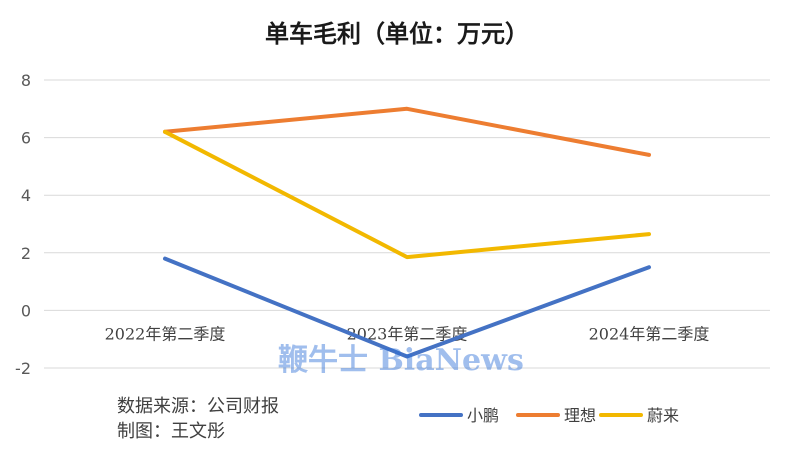 This screenshot has width=794, height=452. What do you see at coordinates (401, 360) in the screenshot?
I see `watermark-text: 鞭牛士 BiaNews` at bounding box center [401, 360].